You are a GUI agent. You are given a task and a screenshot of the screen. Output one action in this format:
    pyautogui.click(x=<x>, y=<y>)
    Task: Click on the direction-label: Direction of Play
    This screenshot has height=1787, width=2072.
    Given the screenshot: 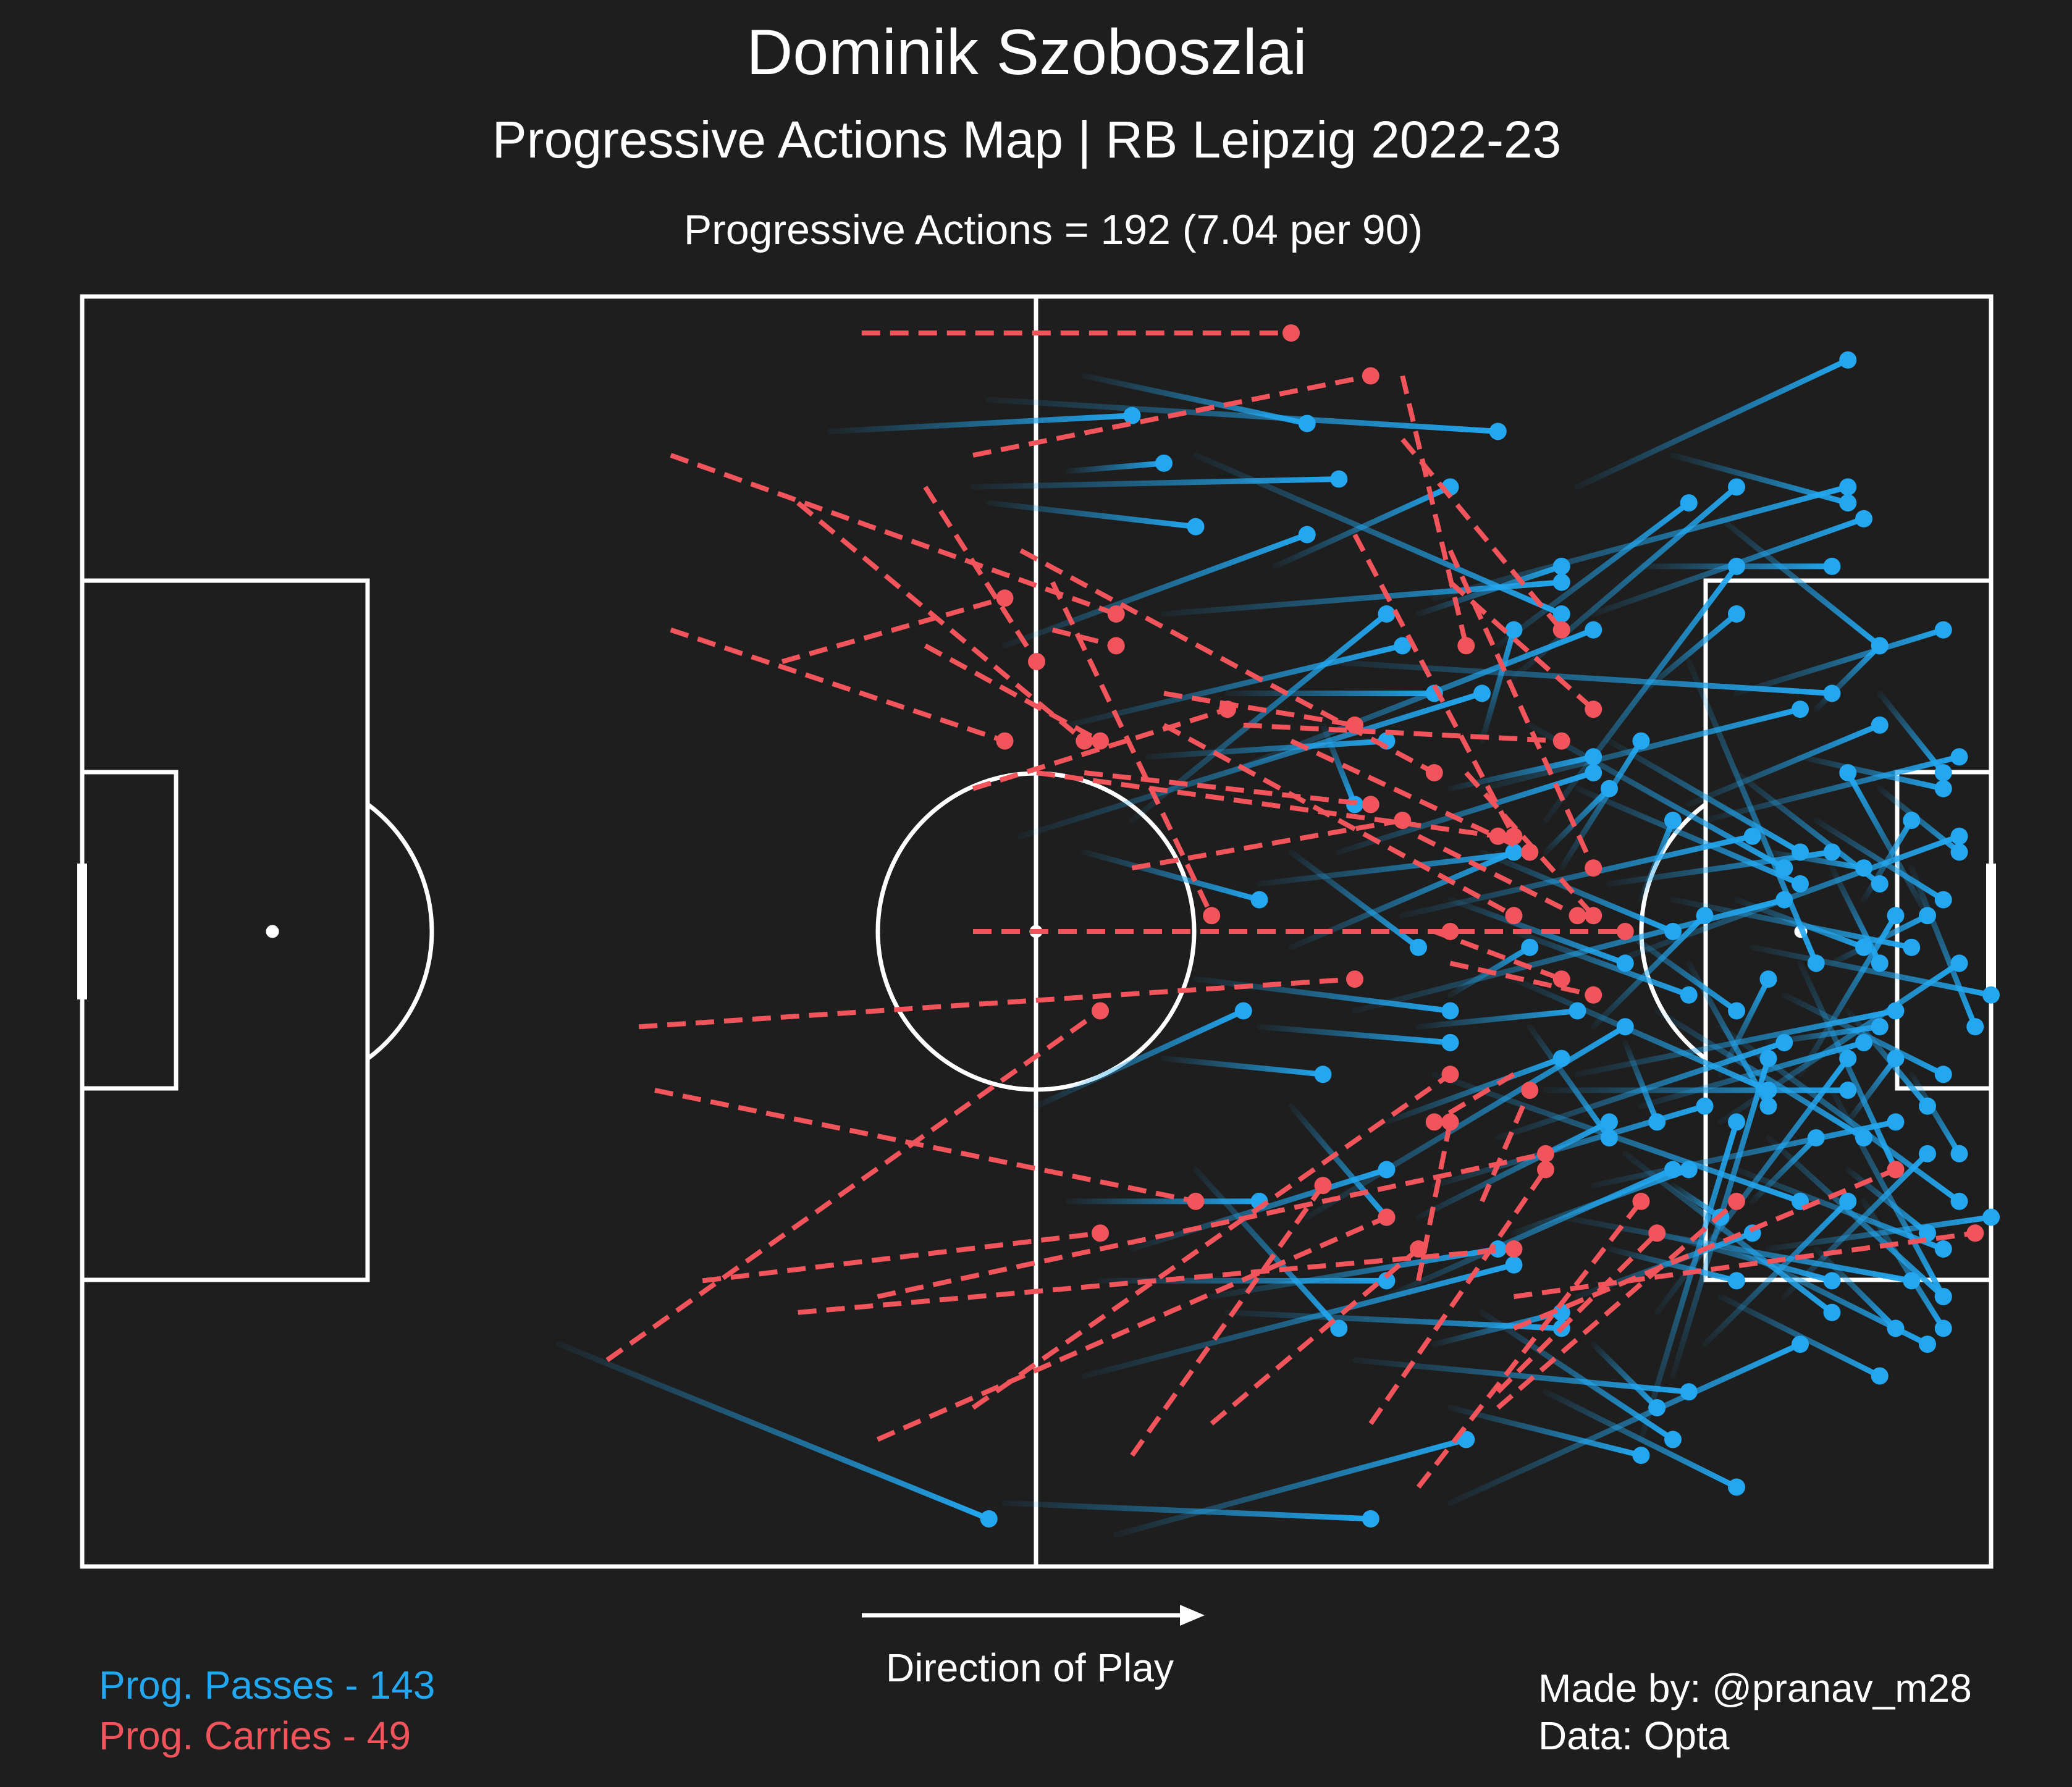 What is the action you would take?
    pyautogui.click(x=1030, y=1668)
    